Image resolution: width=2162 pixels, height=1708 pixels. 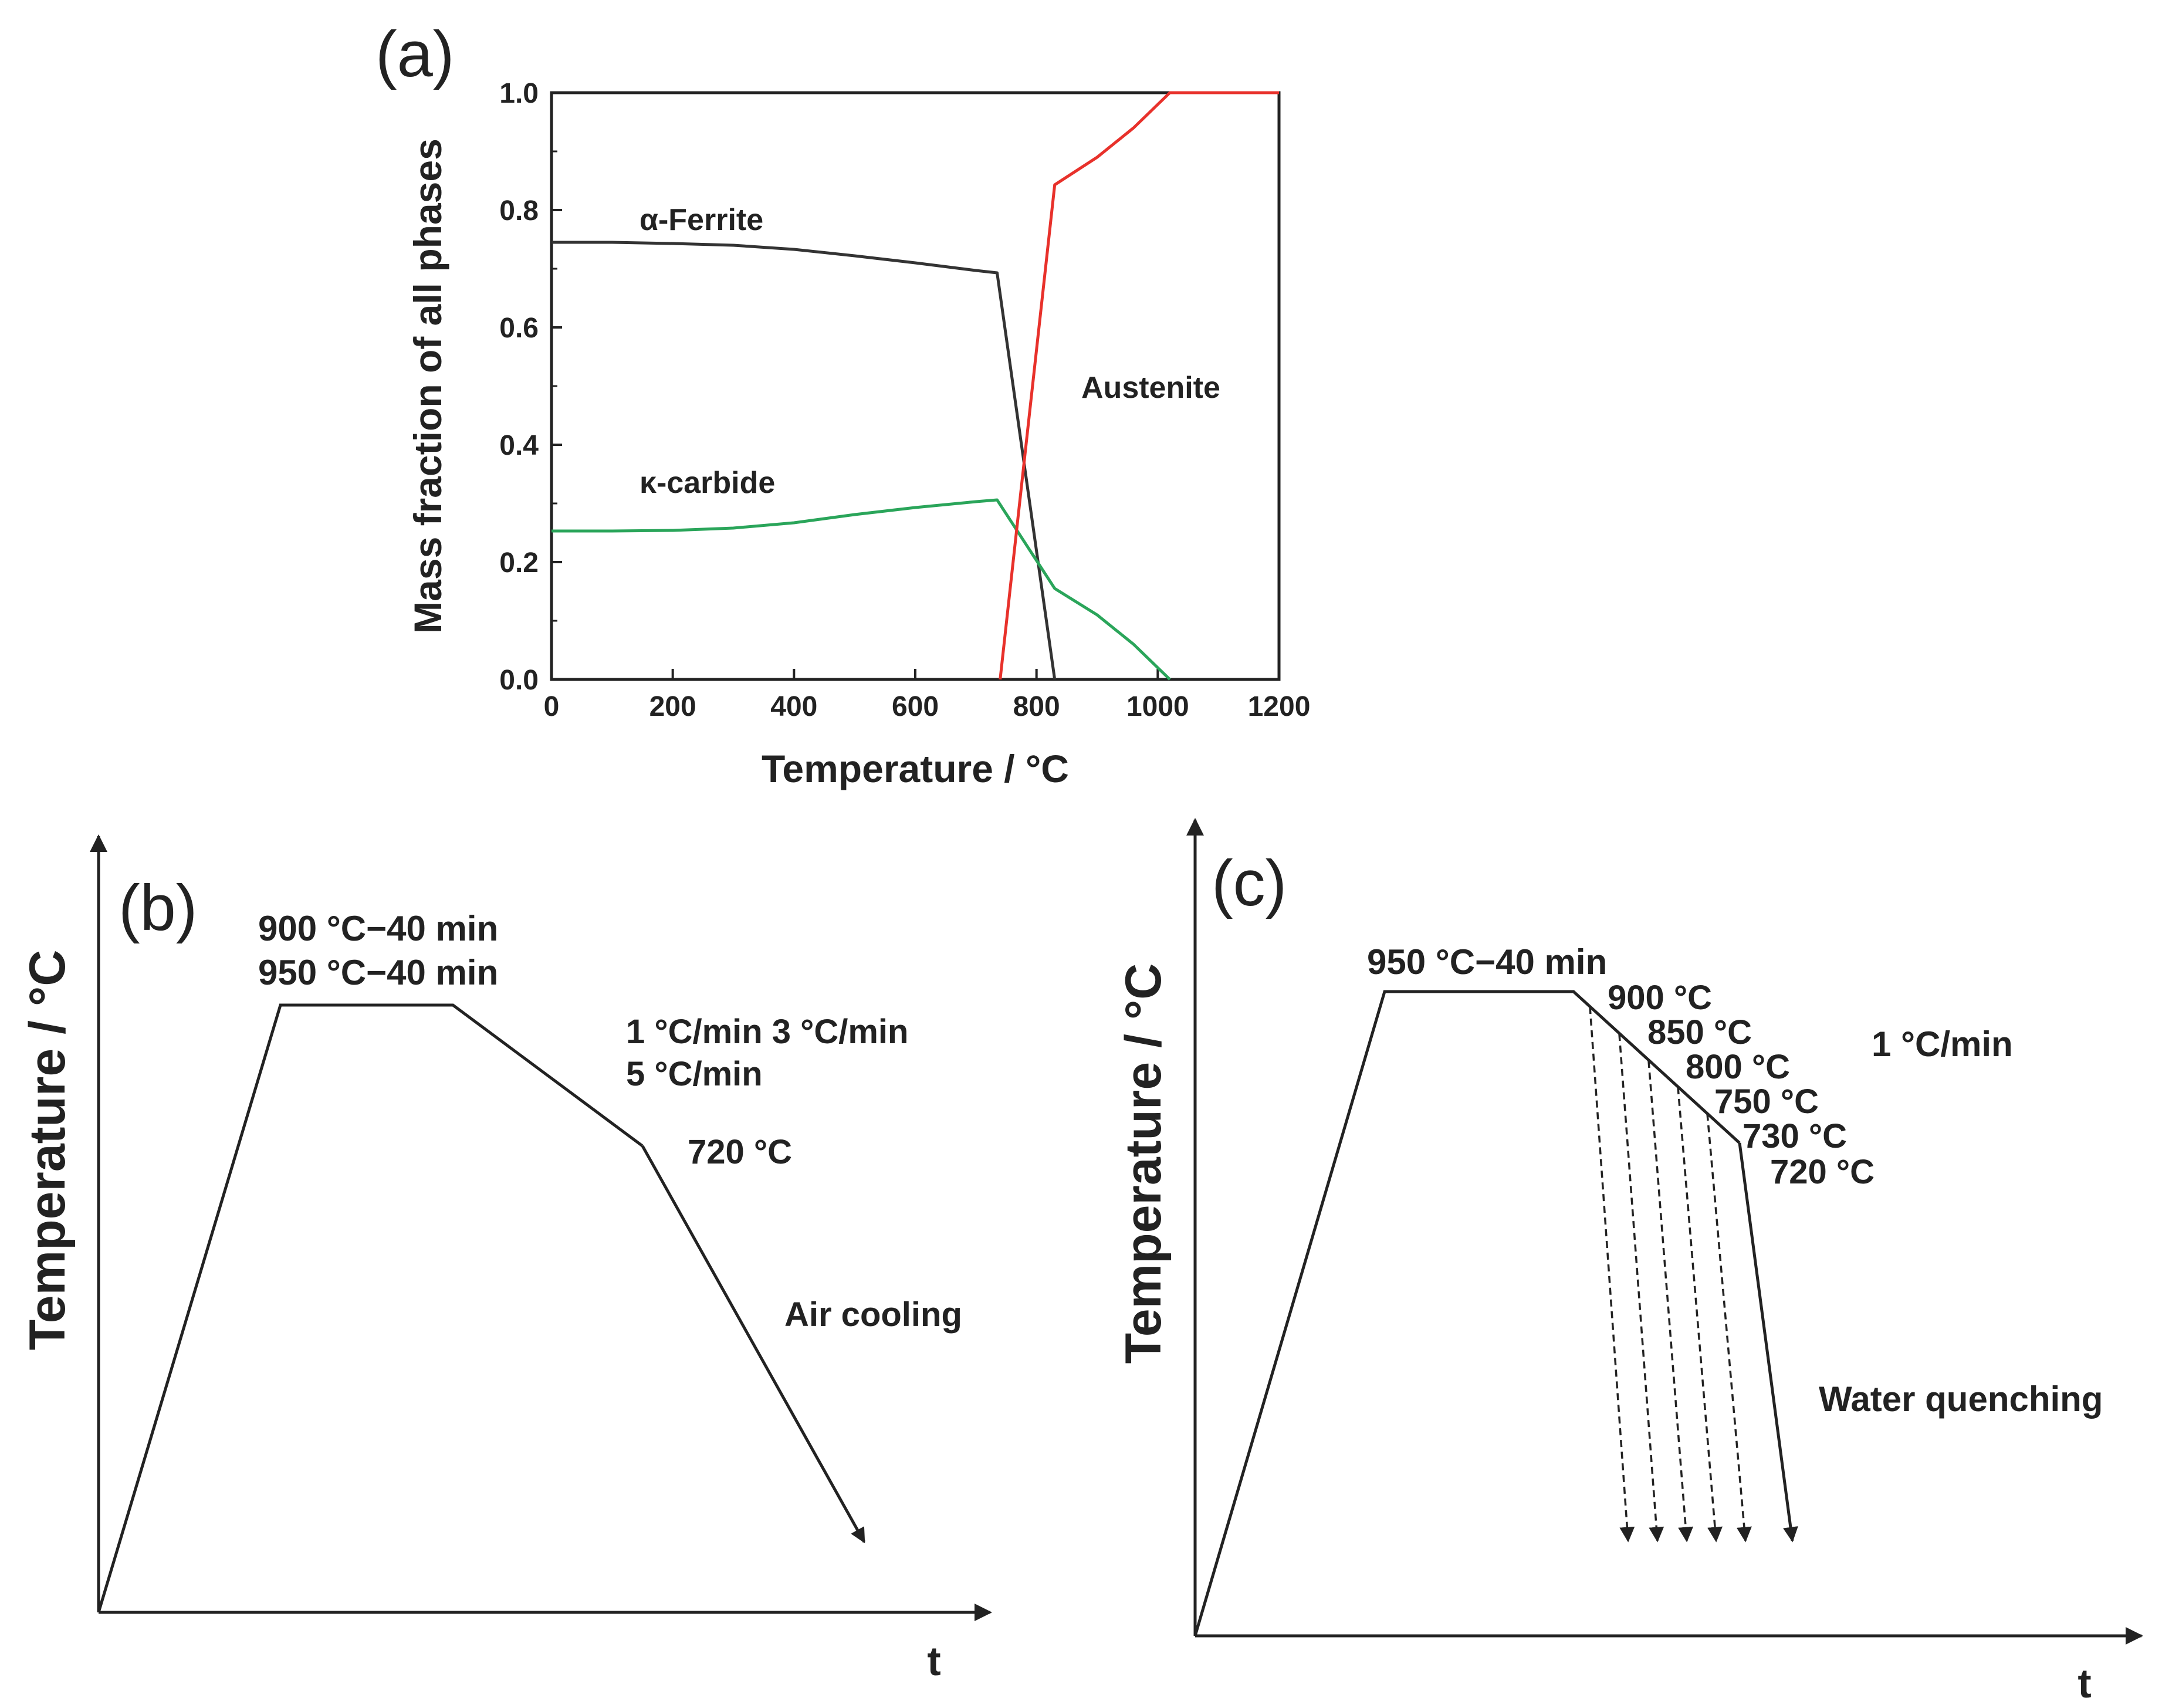 What do you see at coordinates (793, 707) in the screenshot?
I see `x-tick-label: 400` at bounding box center [793, 707].